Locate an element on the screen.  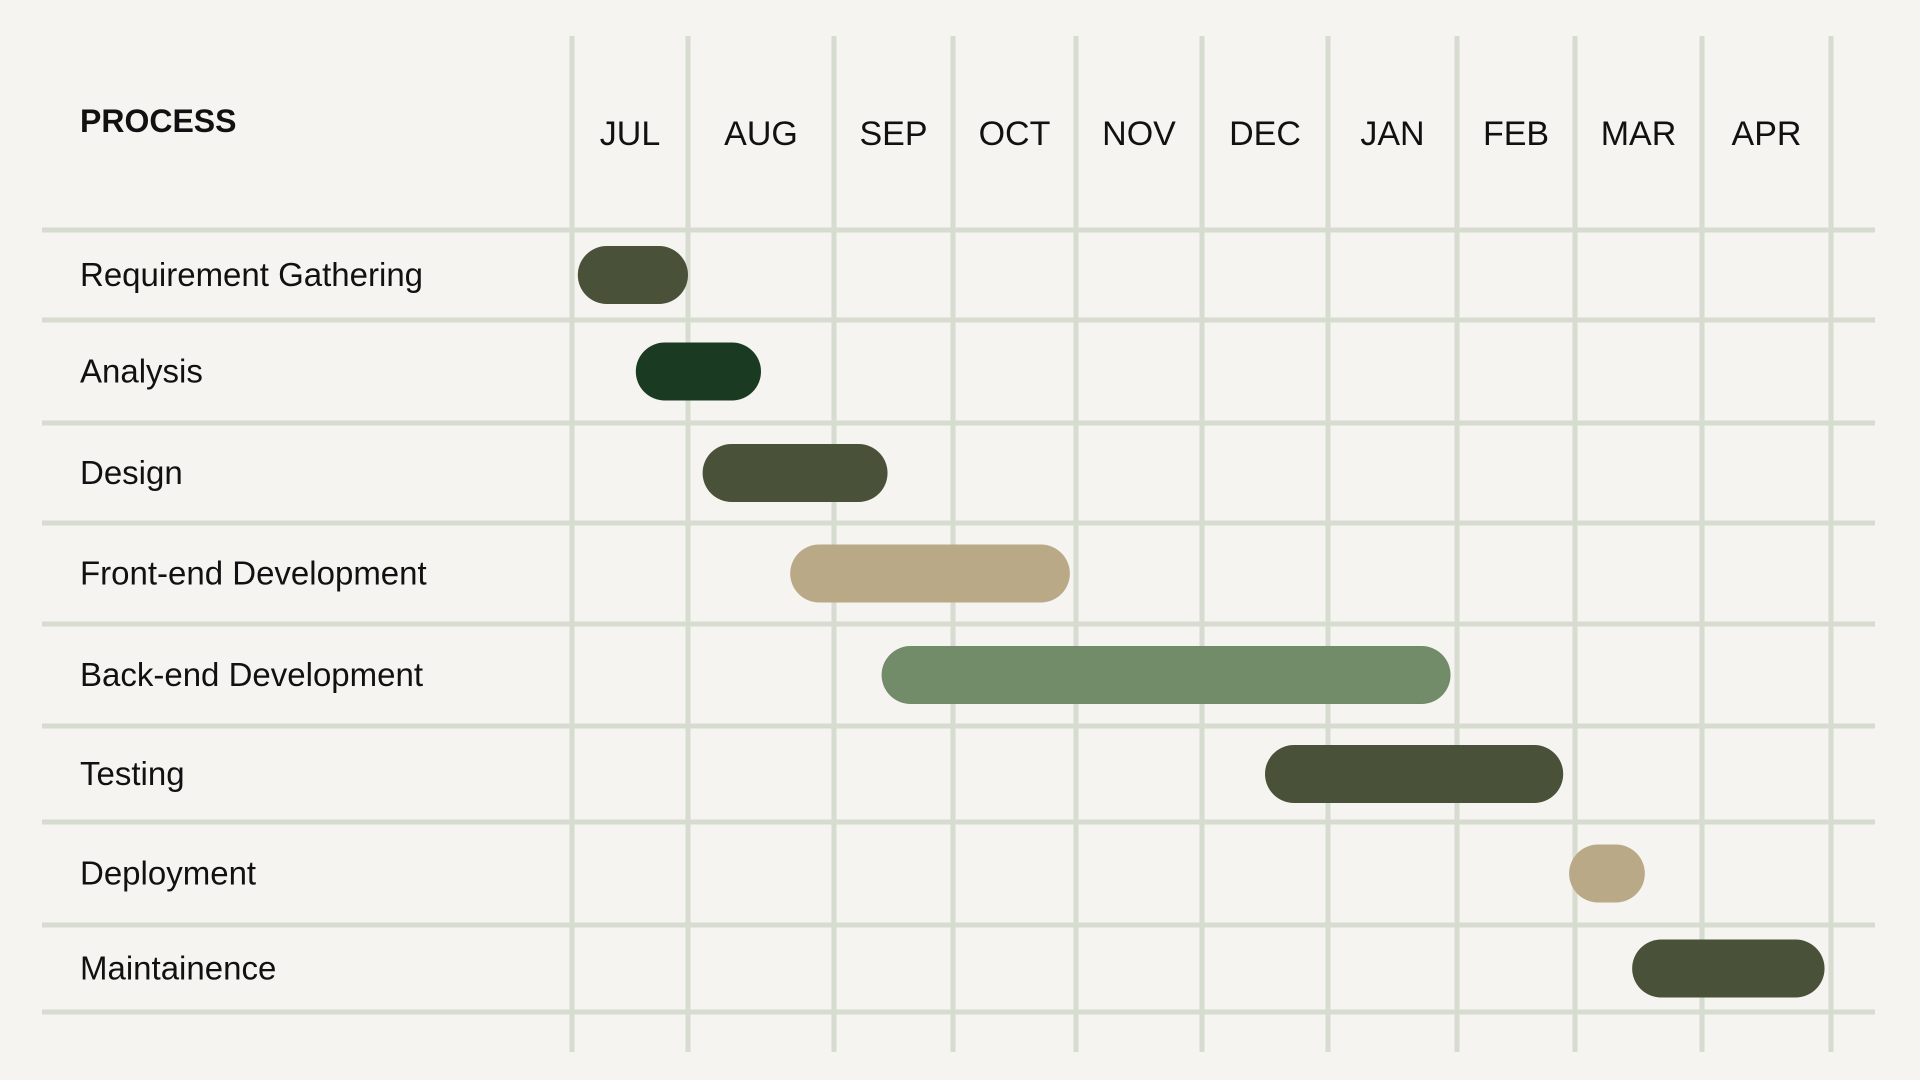
task-label: Testing is located at coordinates (132, 773).